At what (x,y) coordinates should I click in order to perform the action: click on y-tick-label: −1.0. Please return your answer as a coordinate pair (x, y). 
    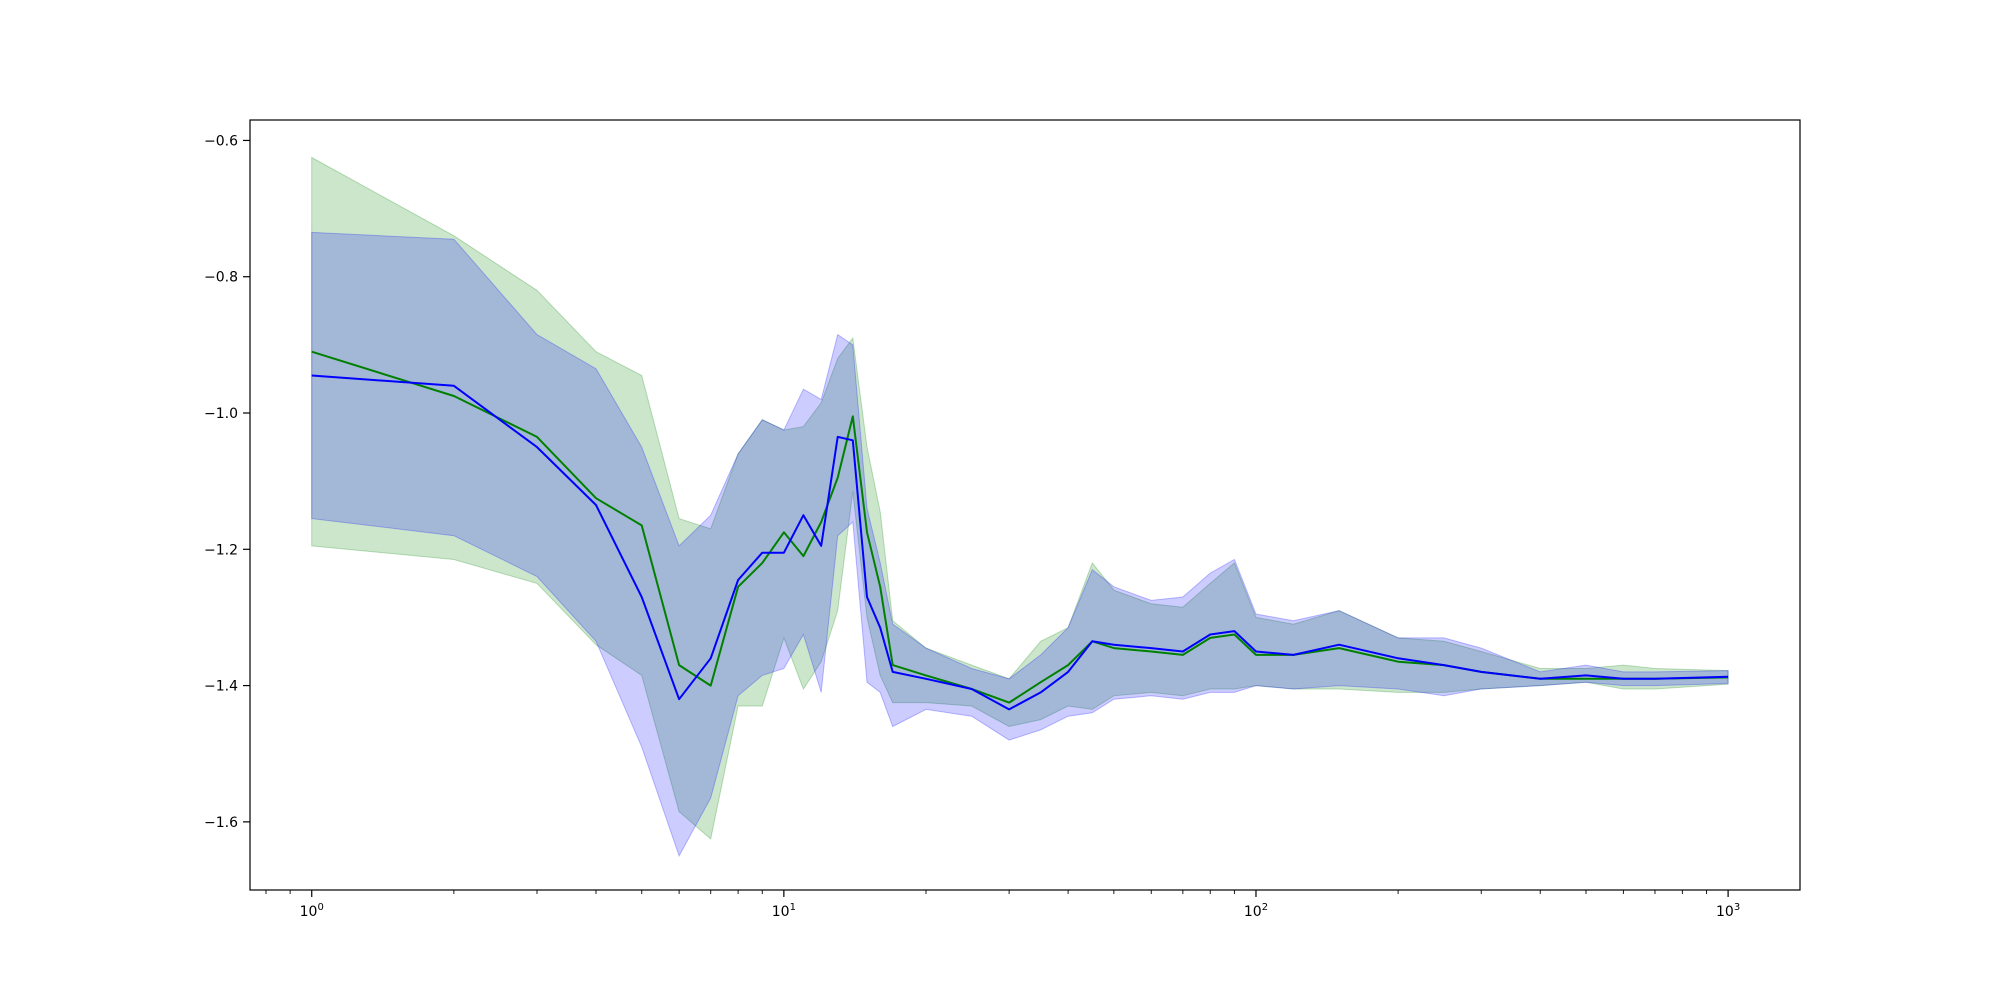
    Looking at the image, I should click on (221, 414).